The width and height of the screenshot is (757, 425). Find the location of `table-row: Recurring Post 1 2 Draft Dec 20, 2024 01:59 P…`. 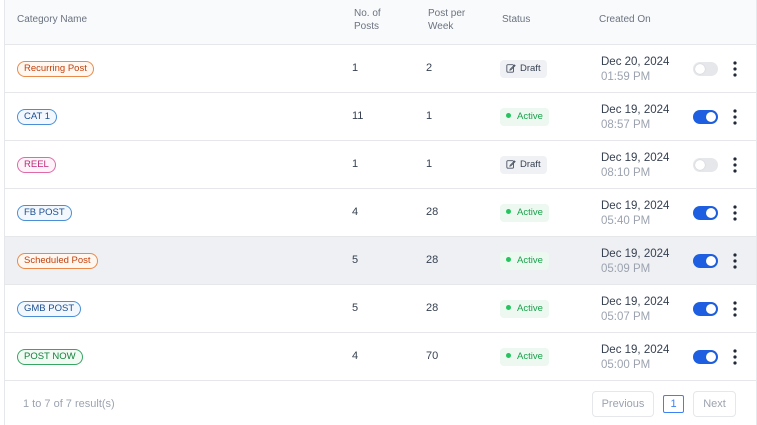

table-row: Recurring Post 1 2 Draft Dec 20, 2024 01:59 P… is located at coordinates (380, 69).